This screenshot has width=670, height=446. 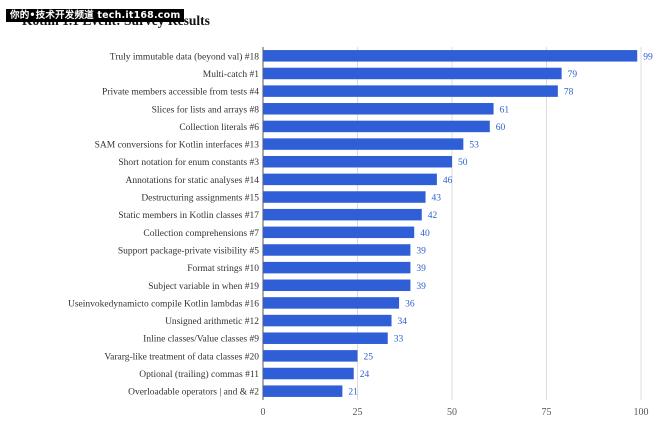 What do you see at coordinates (192, 180) in the screenshot?
I see `category-label: Annotations for static analyses #14` at bounding box center [192, 180].